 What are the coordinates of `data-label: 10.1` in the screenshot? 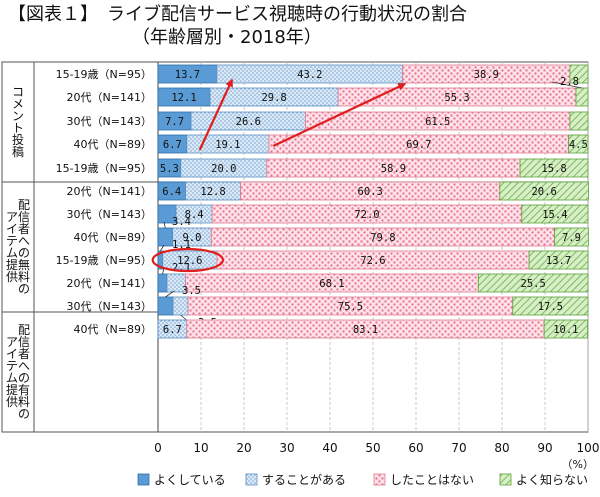 It's located at (565, 330).